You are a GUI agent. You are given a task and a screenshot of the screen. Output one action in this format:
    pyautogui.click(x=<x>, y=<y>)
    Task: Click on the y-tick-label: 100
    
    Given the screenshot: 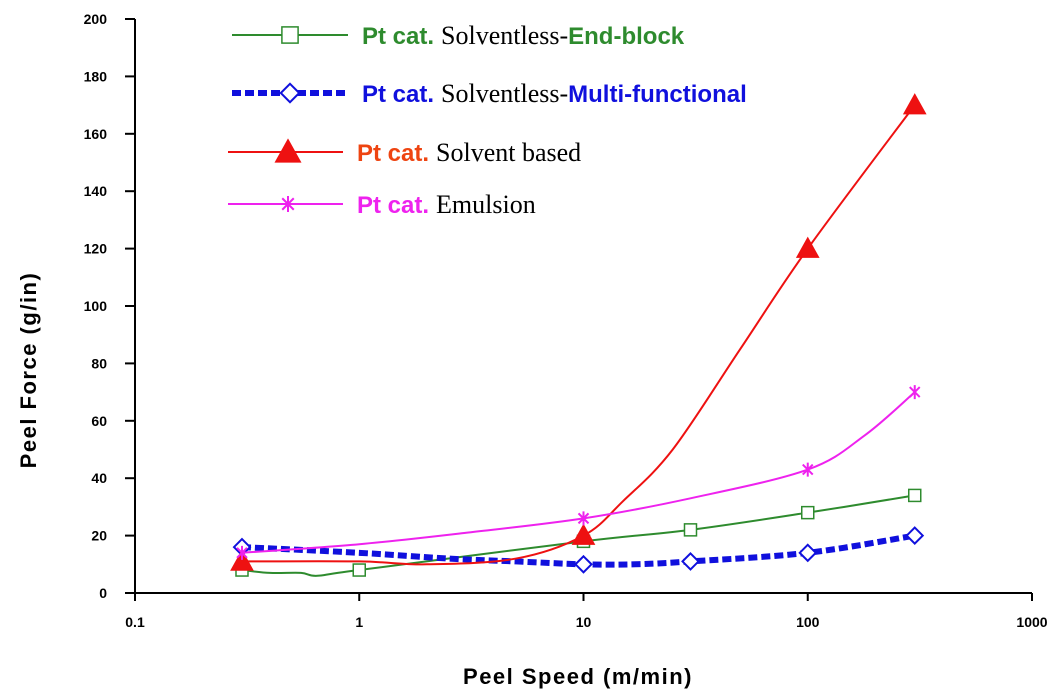 What is the action you would take?
    pyautogui.click(x=96, y=306)
    